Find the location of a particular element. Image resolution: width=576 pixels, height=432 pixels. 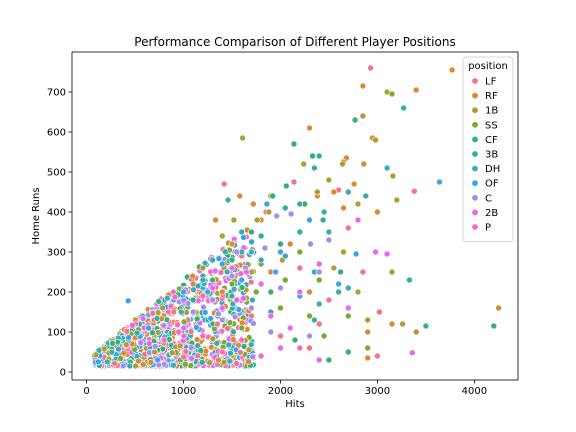

legend-title: position is located at coordinates (488, 66).